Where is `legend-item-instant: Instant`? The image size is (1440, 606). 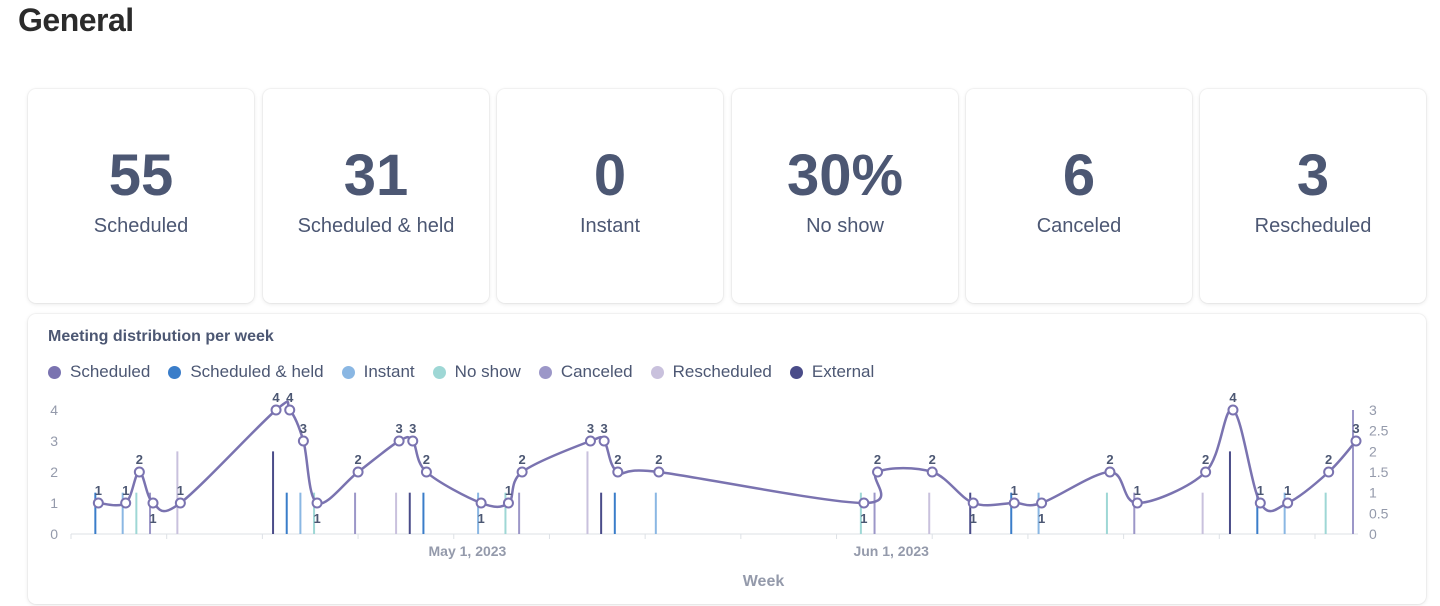 legend-item-instant: Instant is located at coordinates (378, 372).